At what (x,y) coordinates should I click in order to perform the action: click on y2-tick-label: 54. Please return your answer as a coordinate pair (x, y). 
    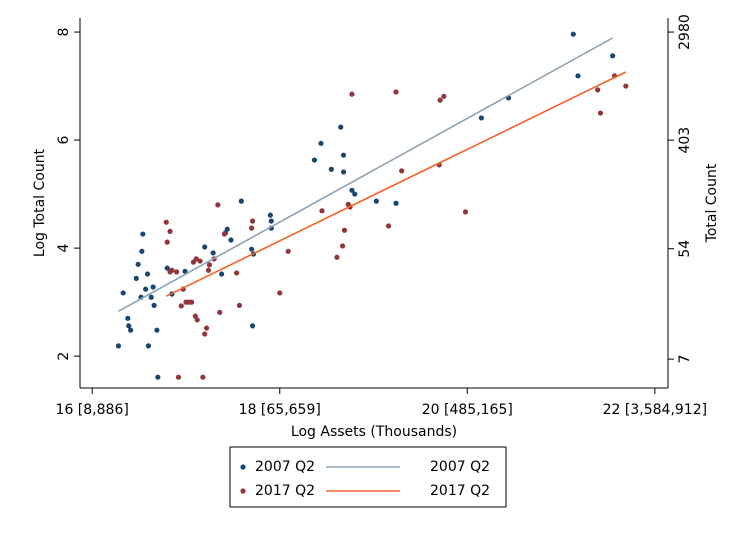
    Looking at the image, I should click on (685, 249).